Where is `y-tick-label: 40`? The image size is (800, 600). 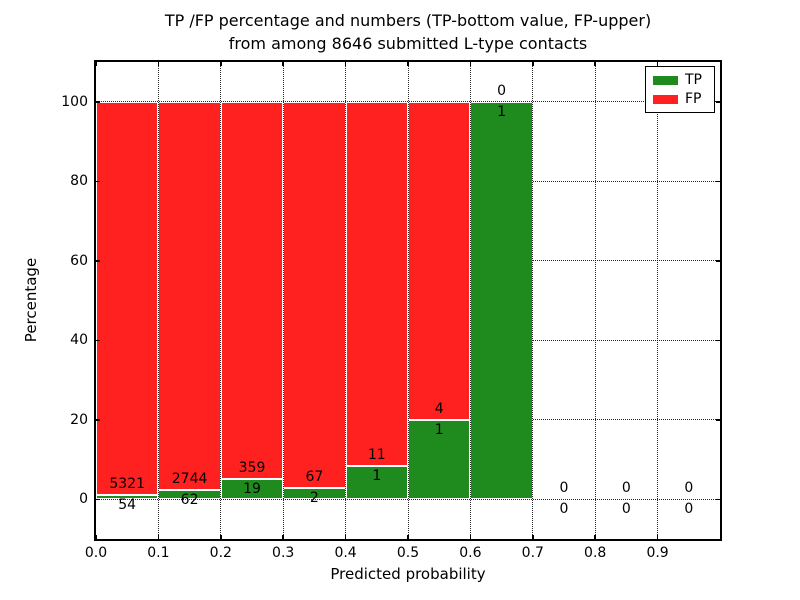
y-tick-label: 40 is located at coordinates (79, 340).